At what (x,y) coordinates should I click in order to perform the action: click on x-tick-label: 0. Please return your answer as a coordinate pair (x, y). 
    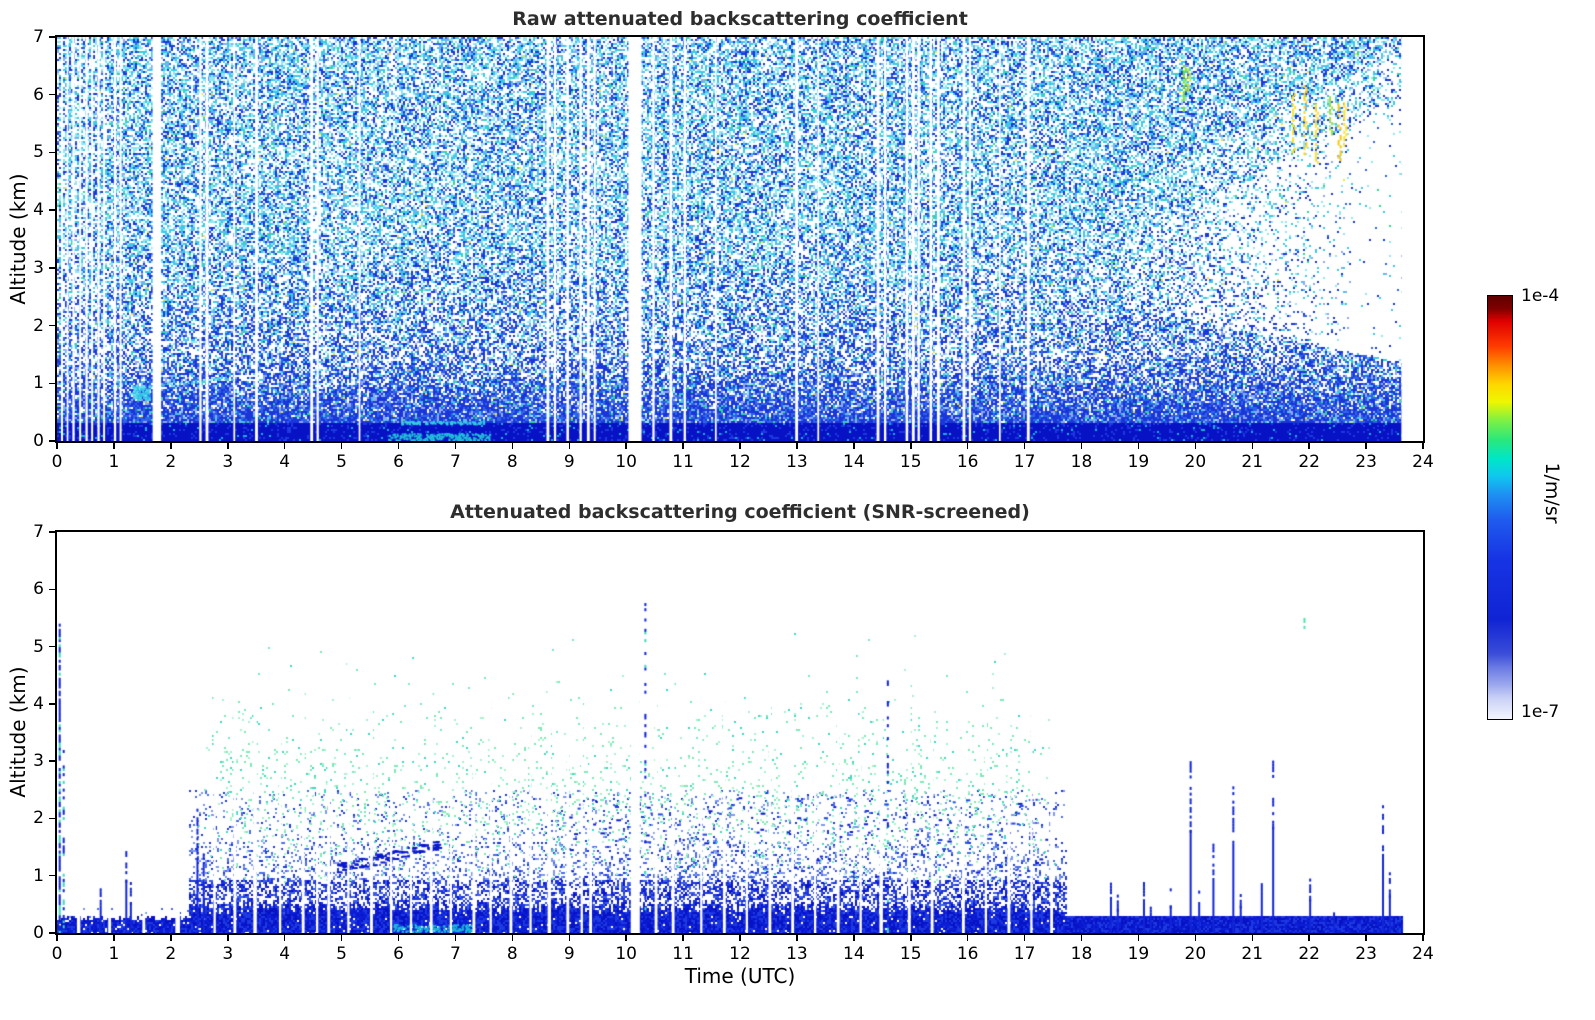
    Looking at the image, I should click on (57, 462).